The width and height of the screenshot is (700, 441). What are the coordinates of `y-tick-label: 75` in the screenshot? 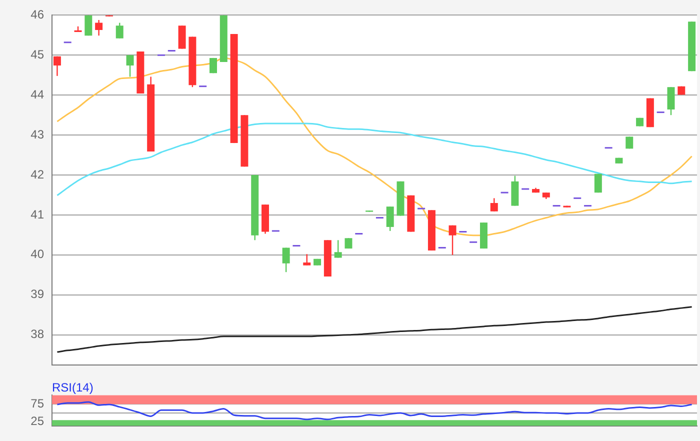 It's located at (37, 403).